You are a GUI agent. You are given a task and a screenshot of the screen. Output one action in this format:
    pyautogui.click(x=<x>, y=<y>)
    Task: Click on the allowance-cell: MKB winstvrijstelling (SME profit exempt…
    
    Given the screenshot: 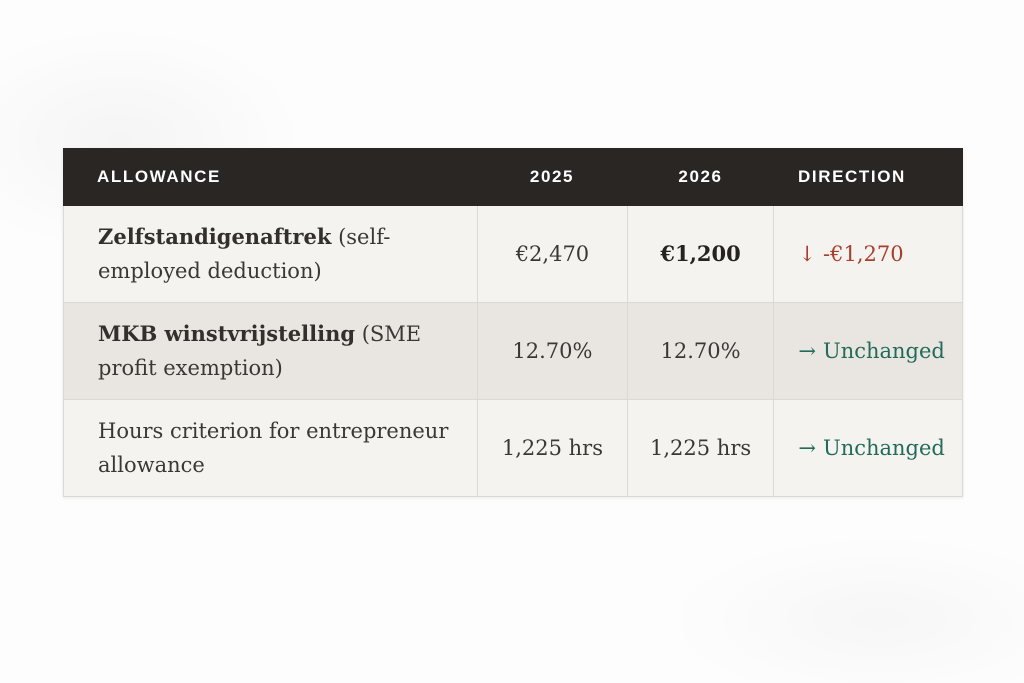 What is the action you would take?
    pyautogui.click(x=270, y=351)
    